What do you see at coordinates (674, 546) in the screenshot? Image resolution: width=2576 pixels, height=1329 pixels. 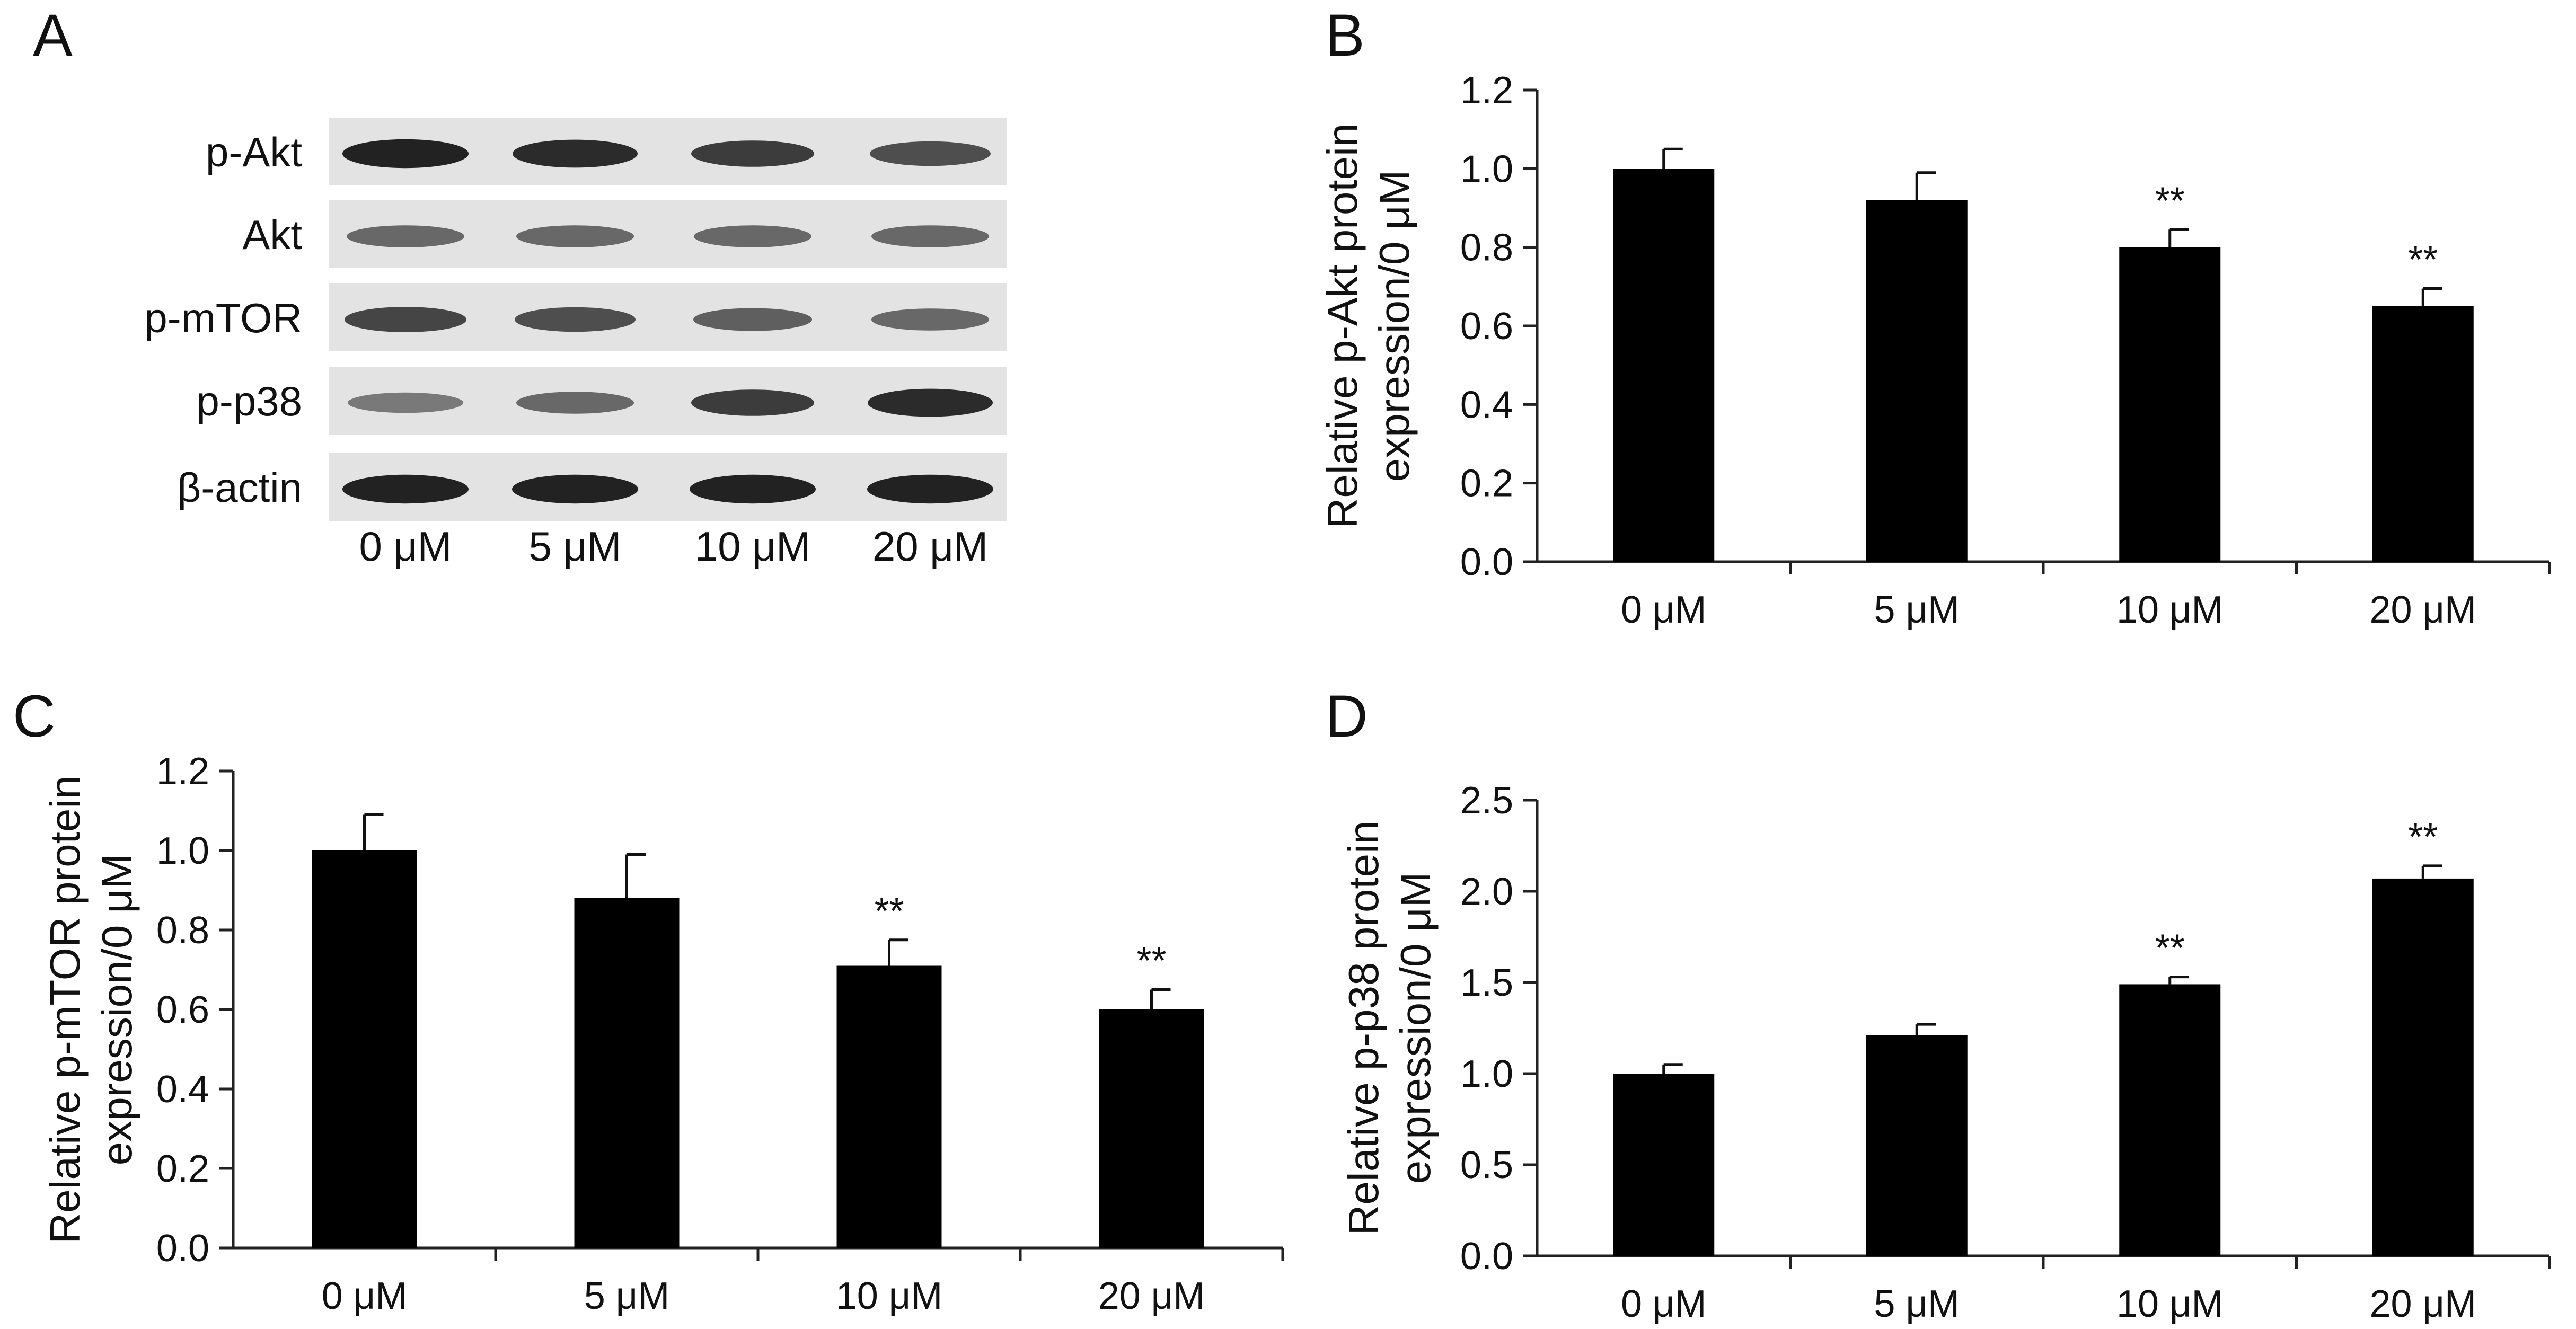 I see `blot-lane-labels: 0 μM 5 μM 10 μM 20 μM` at bounding box center [674, 546].